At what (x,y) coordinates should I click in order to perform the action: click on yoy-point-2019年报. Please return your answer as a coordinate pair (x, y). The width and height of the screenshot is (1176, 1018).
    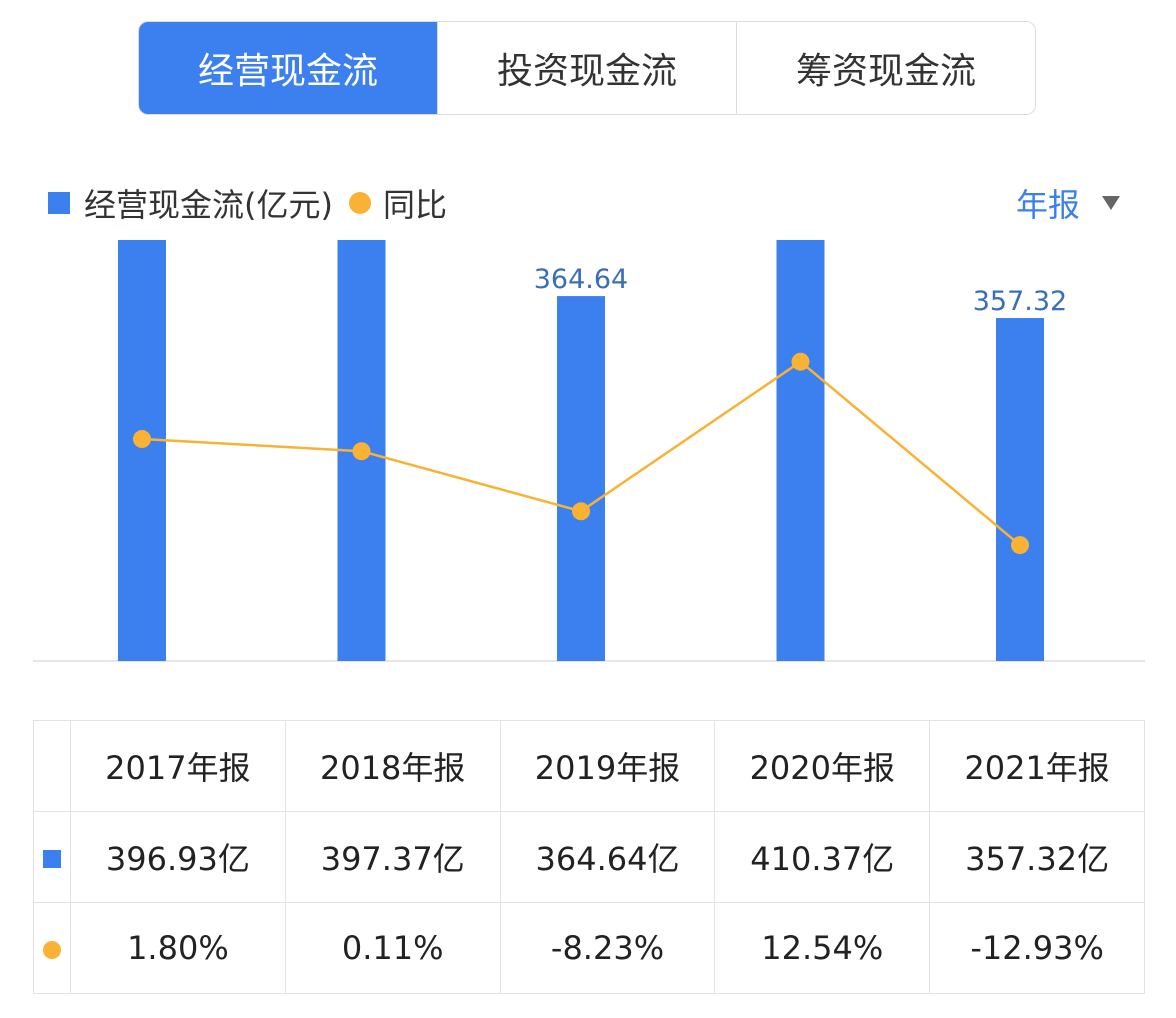
    Looking at the image, I should click on (581, 511).